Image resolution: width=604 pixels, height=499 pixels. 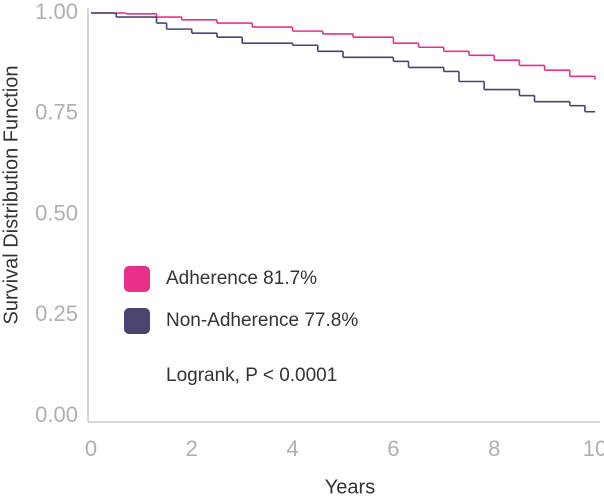 I want to click on y-tick-label: 0.00, so click(x=56, y=414).